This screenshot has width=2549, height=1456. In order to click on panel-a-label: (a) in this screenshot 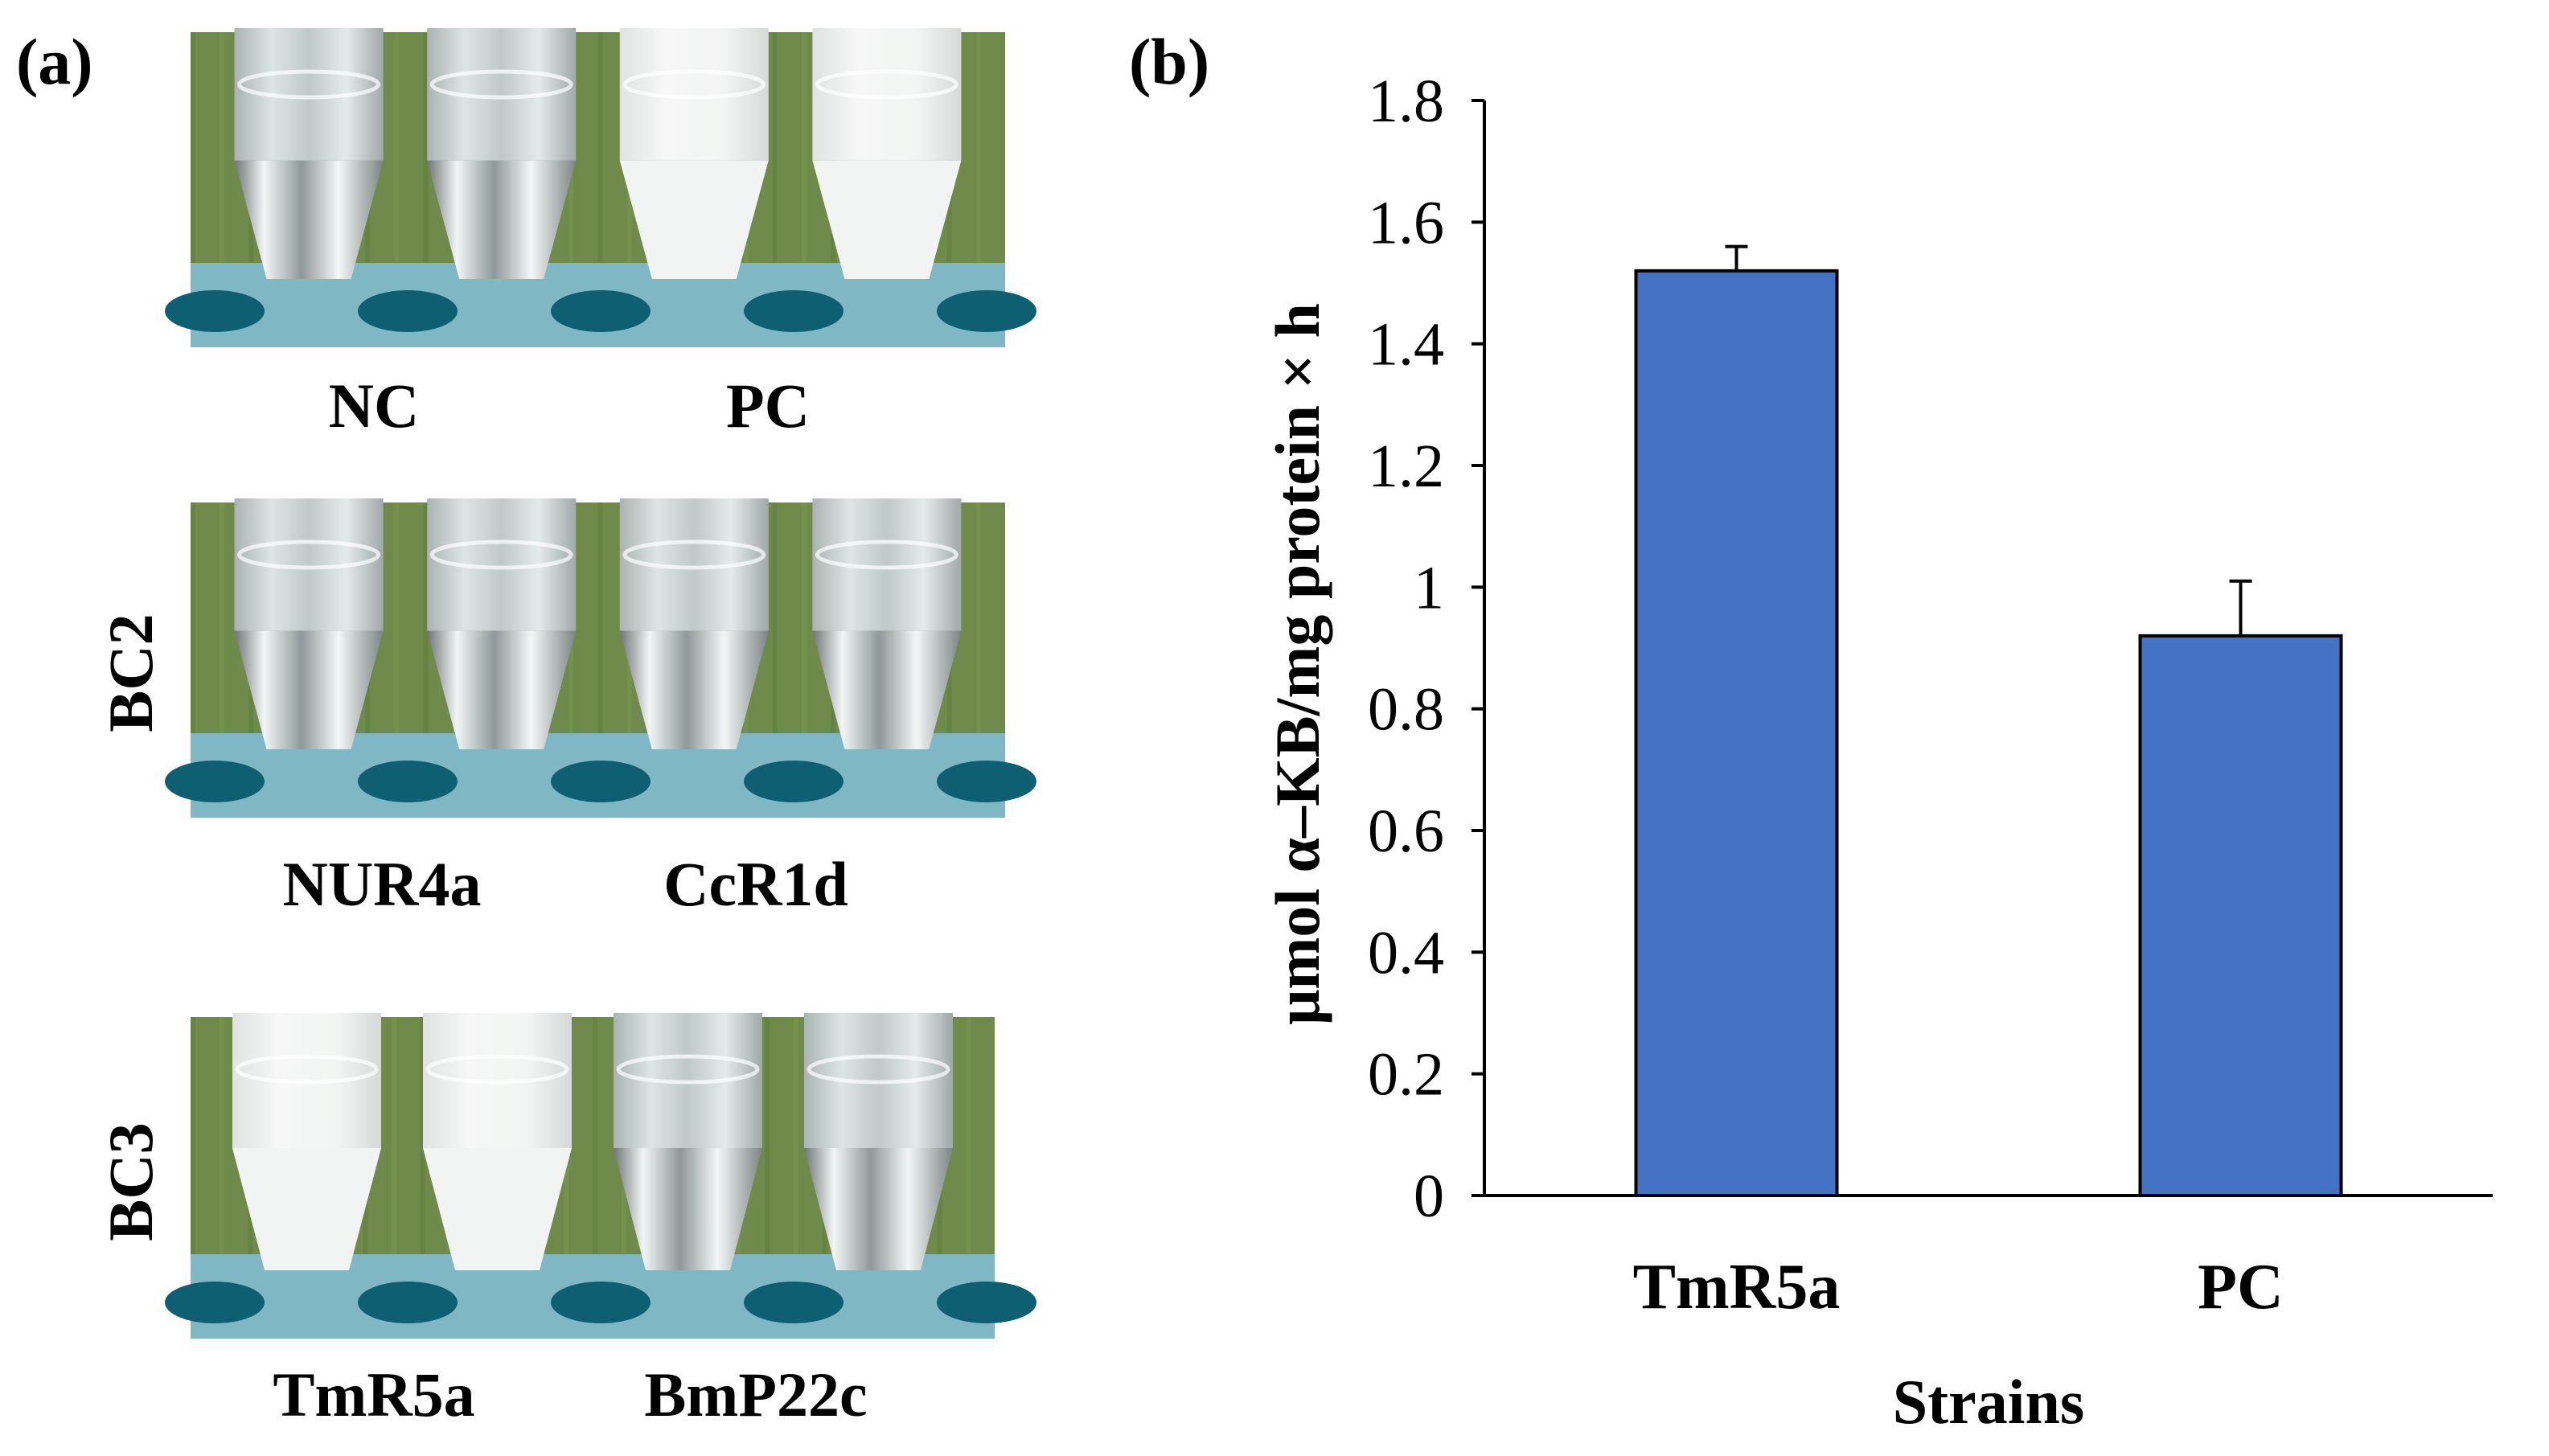, I will do `click(54, 61)`.